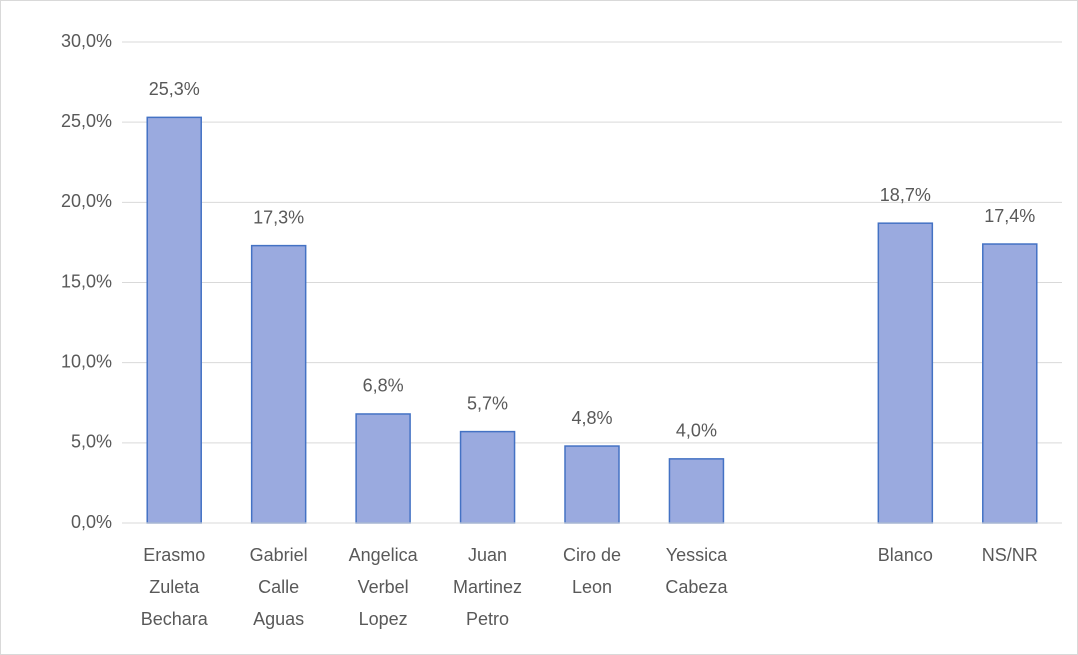  I want to click on y-tick-label: 30,0%, so click(86, 41).